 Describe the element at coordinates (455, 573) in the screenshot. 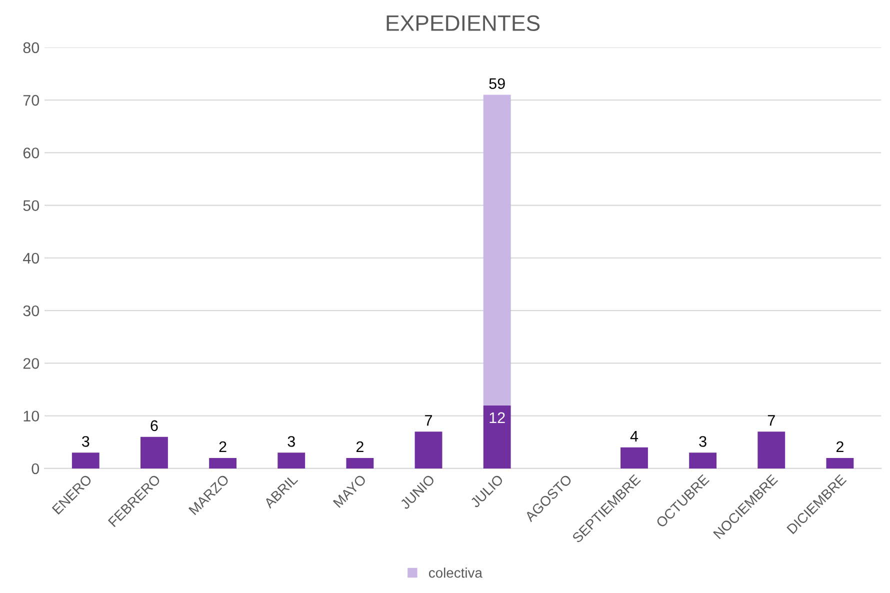

I see `legend-label: colectiva` at that location.